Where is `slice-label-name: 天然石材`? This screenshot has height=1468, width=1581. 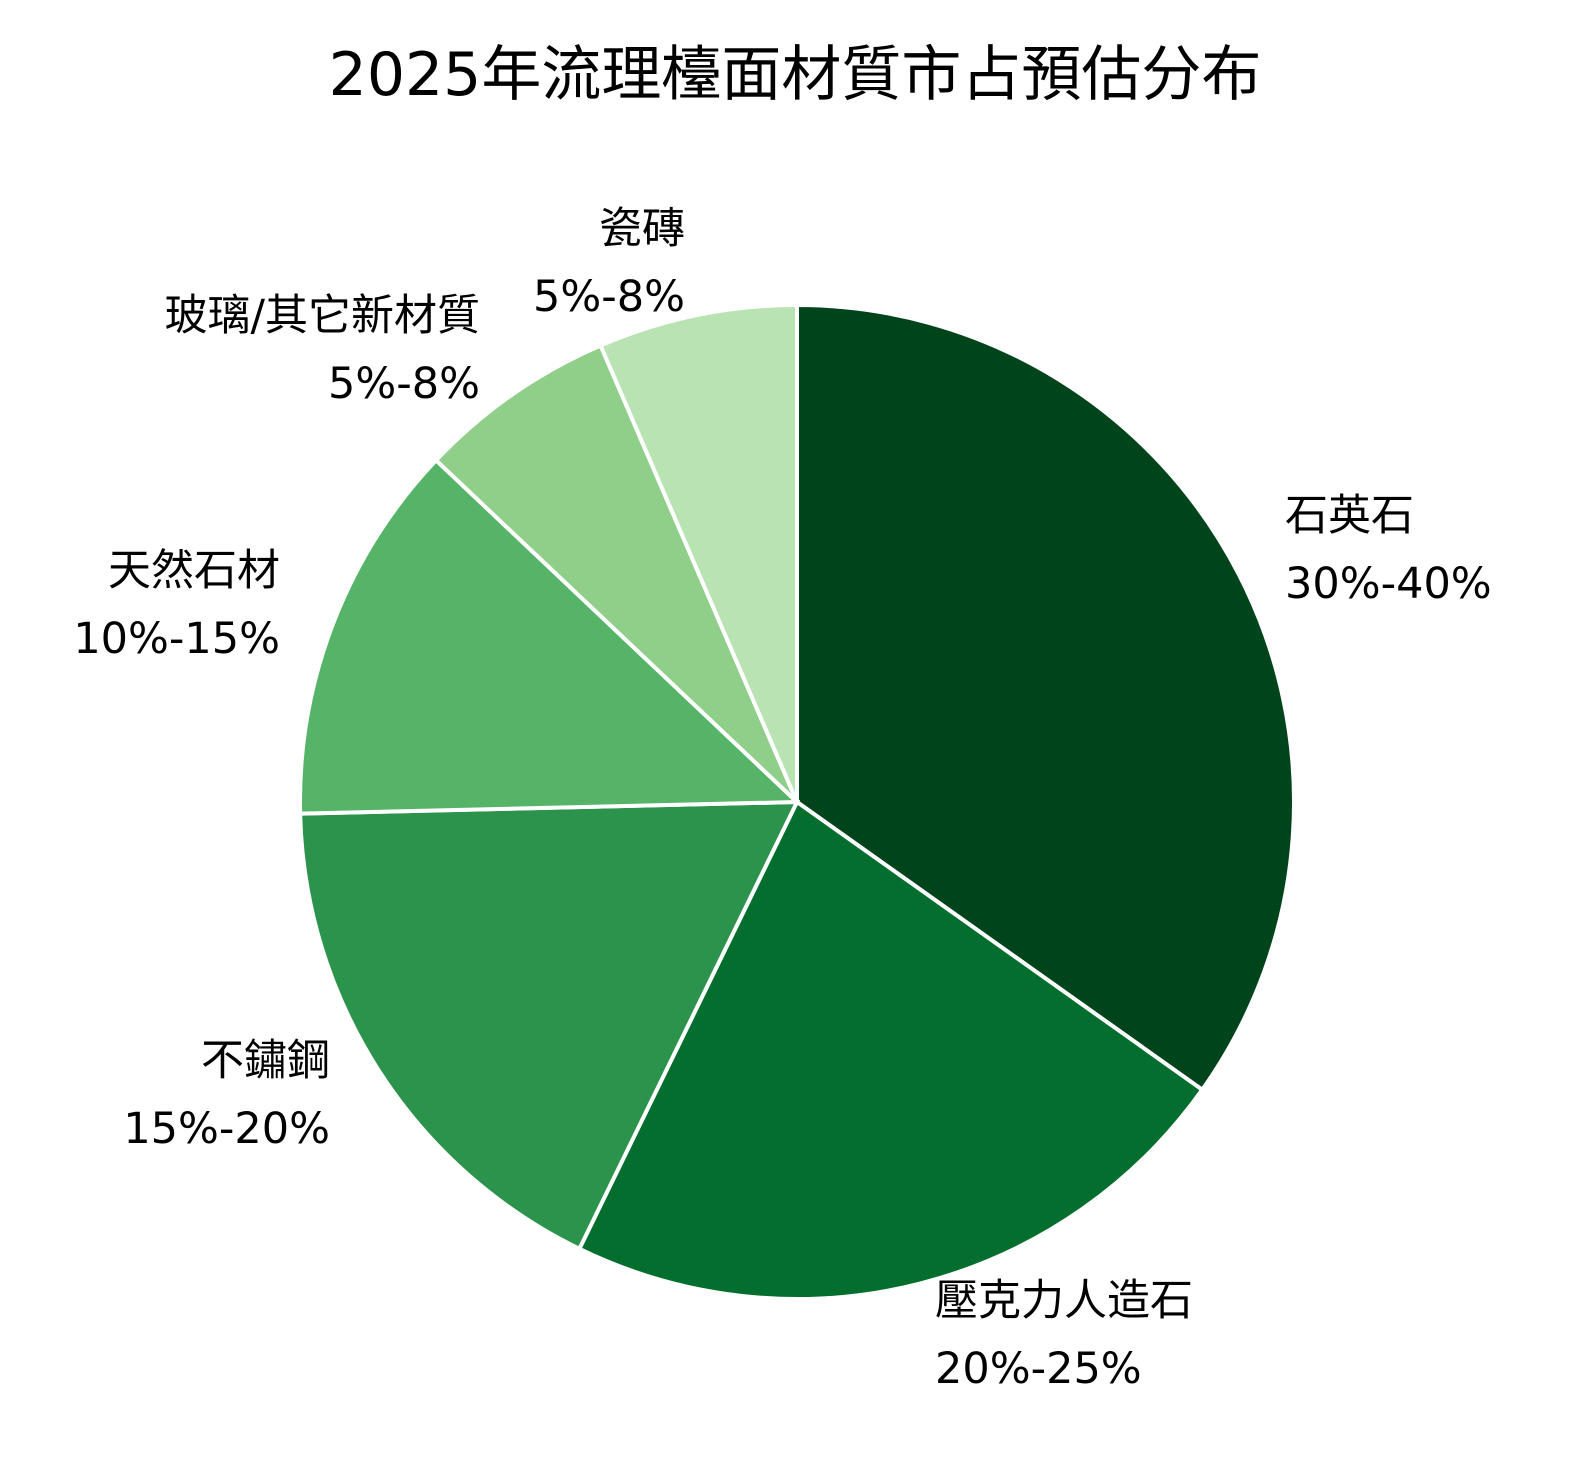
slice-label-name: 天然石材 is located at coordinates (194, 571).